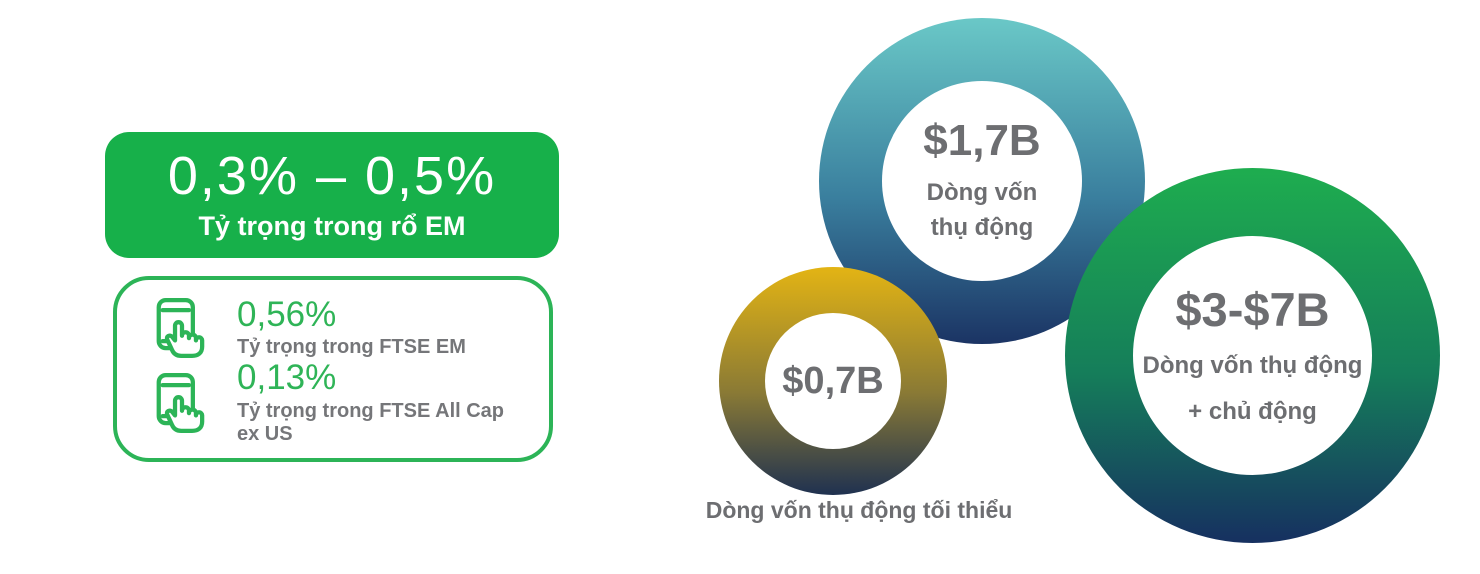 This screenshot has width=1480, height=574. I want to click on ftse-allcap-weight-label: Tỷ trọng trong FTSE All Cap ex US, so click(371, 422).